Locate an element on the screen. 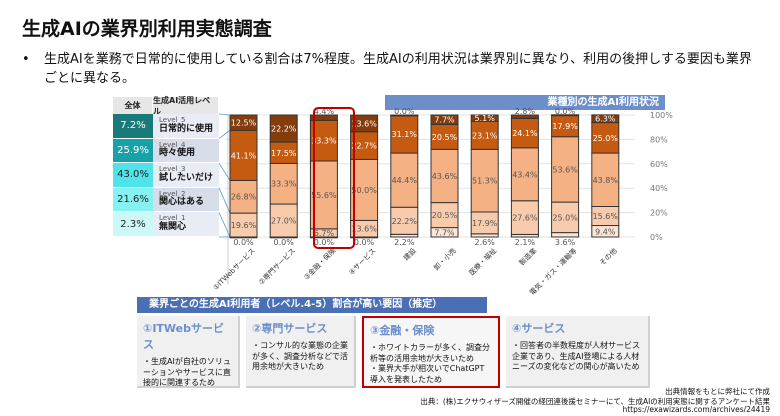 This screenshot has height=416, width=780. data-label: 6.7% is located at coordinates (324, 233).